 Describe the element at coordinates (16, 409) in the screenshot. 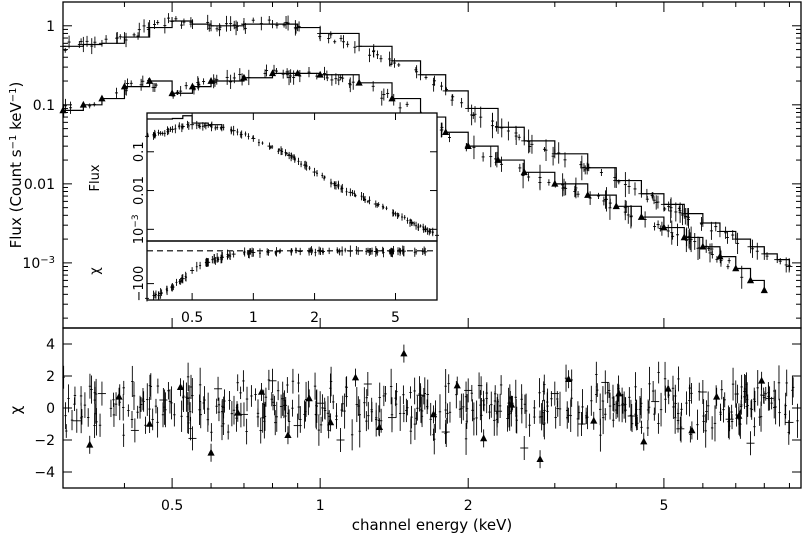

I see `residuals-y-axis-label: χ` at that location.